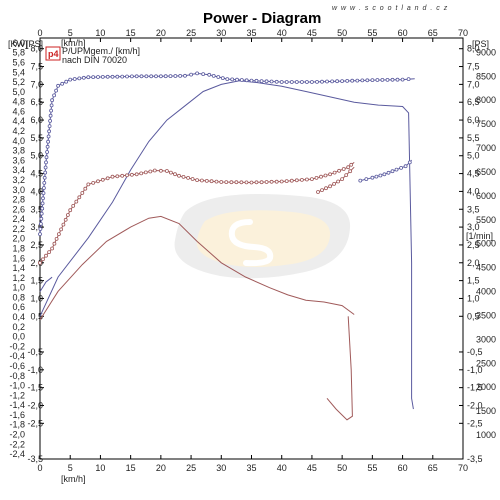 Image resolution: width=500 pixels, height=500 pixels. Describe the element at coordinates (161, 468) in the screenshot. I see `x-tick-label-bottom: 20` at that location.